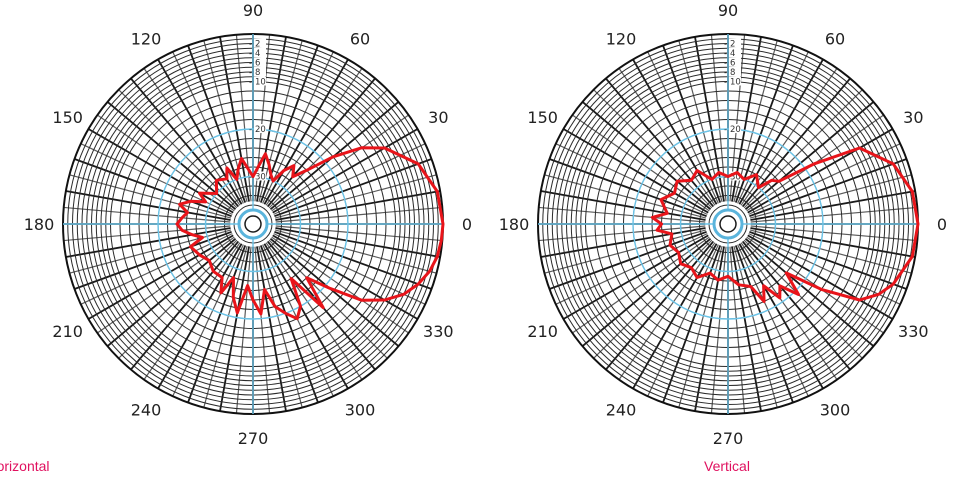 The height and width of the screenshot is (495, 960). I want to click on horizontal-radial-label: 6, so click(257, 64).